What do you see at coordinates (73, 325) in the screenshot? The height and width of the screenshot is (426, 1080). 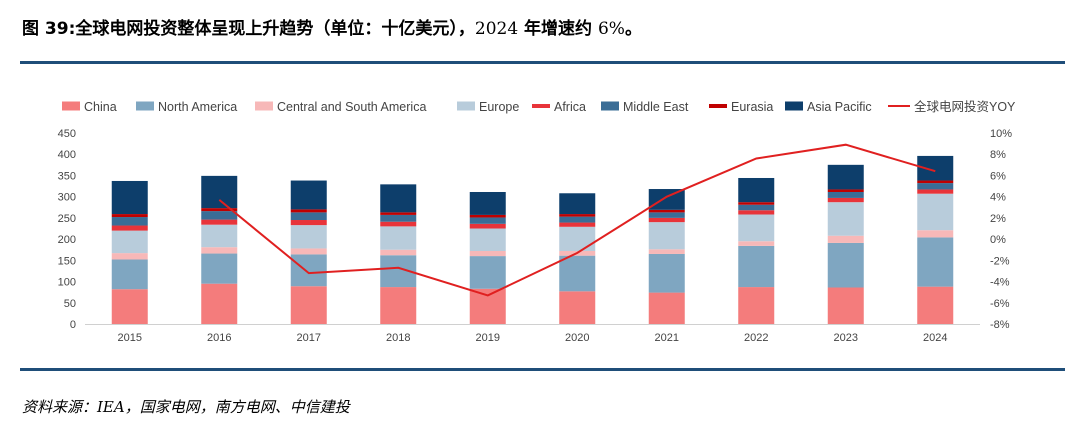 I see `y-left-tick-label: 0` at bounding box center [73, 325].